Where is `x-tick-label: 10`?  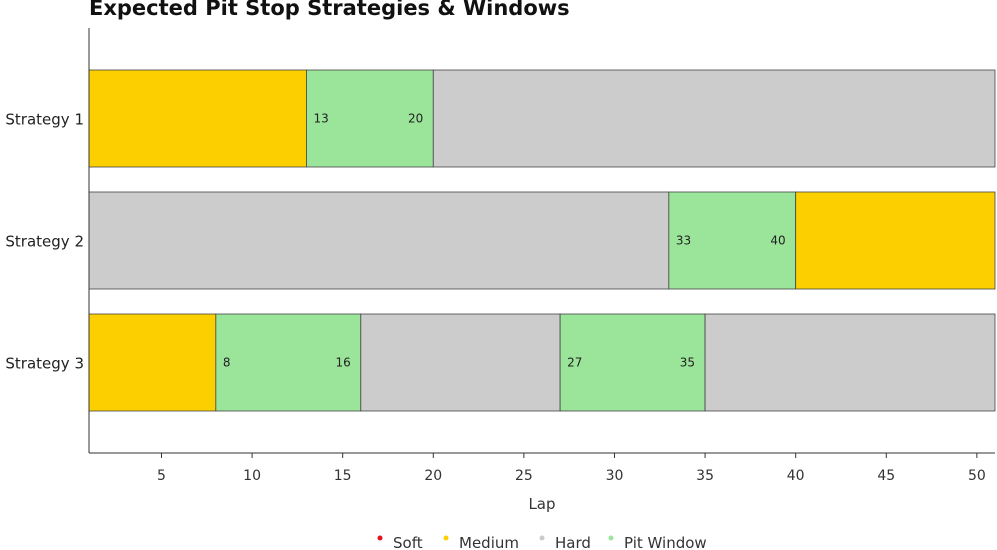
x-tick-label: 10 is located at coordinates (252, 476).